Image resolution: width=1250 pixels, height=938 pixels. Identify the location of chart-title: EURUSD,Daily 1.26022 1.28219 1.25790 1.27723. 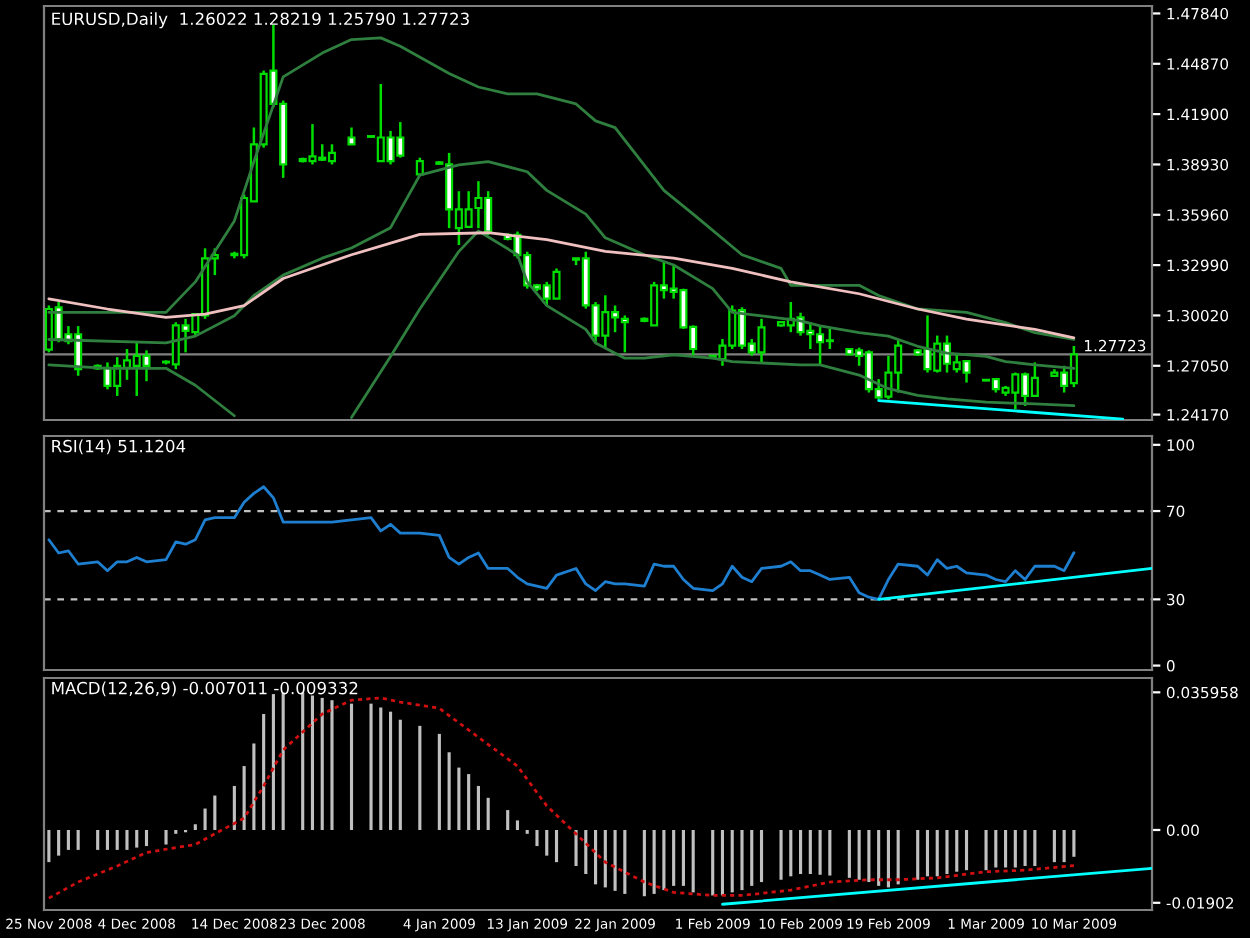
(260, 20).